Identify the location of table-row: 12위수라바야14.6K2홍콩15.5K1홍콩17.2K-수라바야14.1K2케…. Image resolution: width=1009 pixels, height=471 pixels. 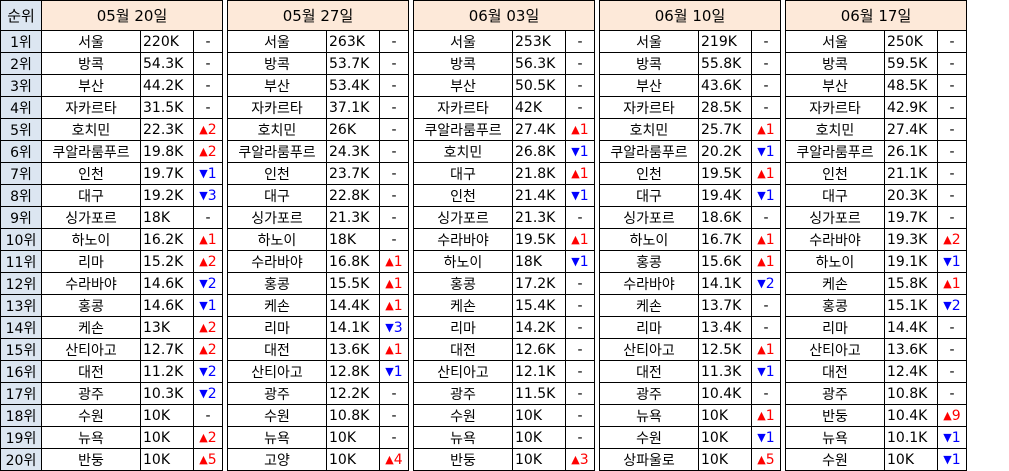
(483, 283).